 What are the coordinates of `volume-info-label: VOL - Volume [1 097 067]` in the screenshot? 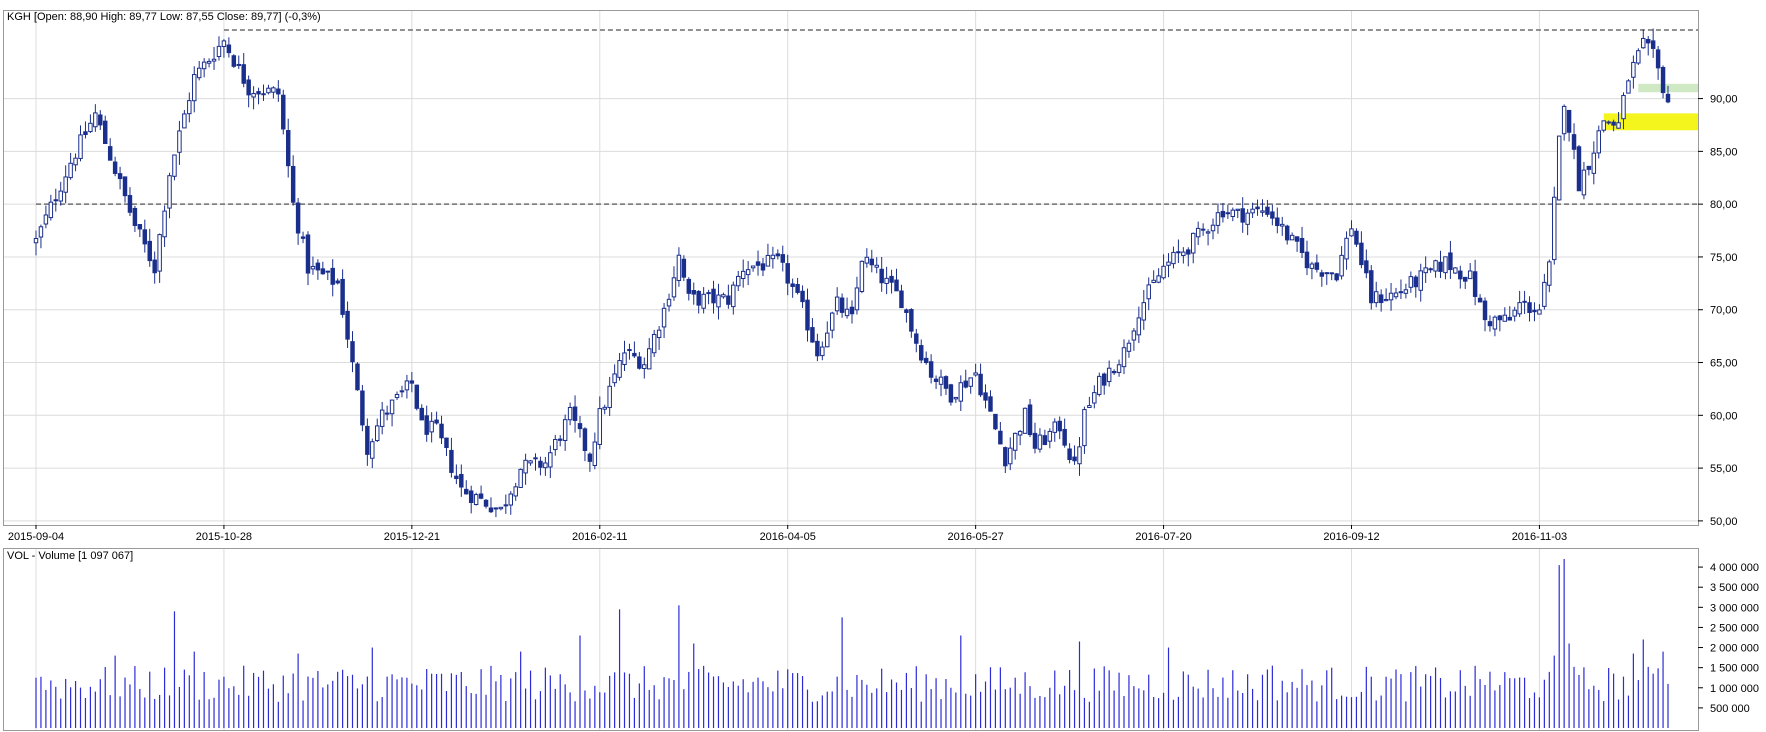 It's located at (70, 556).